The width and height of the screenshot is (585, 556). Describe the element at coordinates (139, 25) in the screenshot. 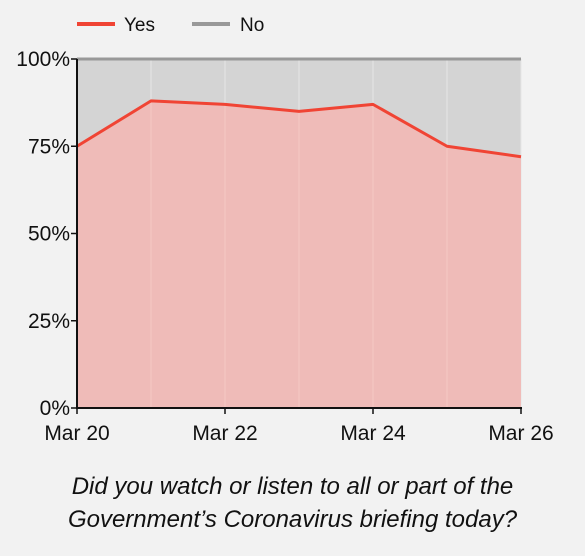

I see `legend-yes-label: Yes` at that location.